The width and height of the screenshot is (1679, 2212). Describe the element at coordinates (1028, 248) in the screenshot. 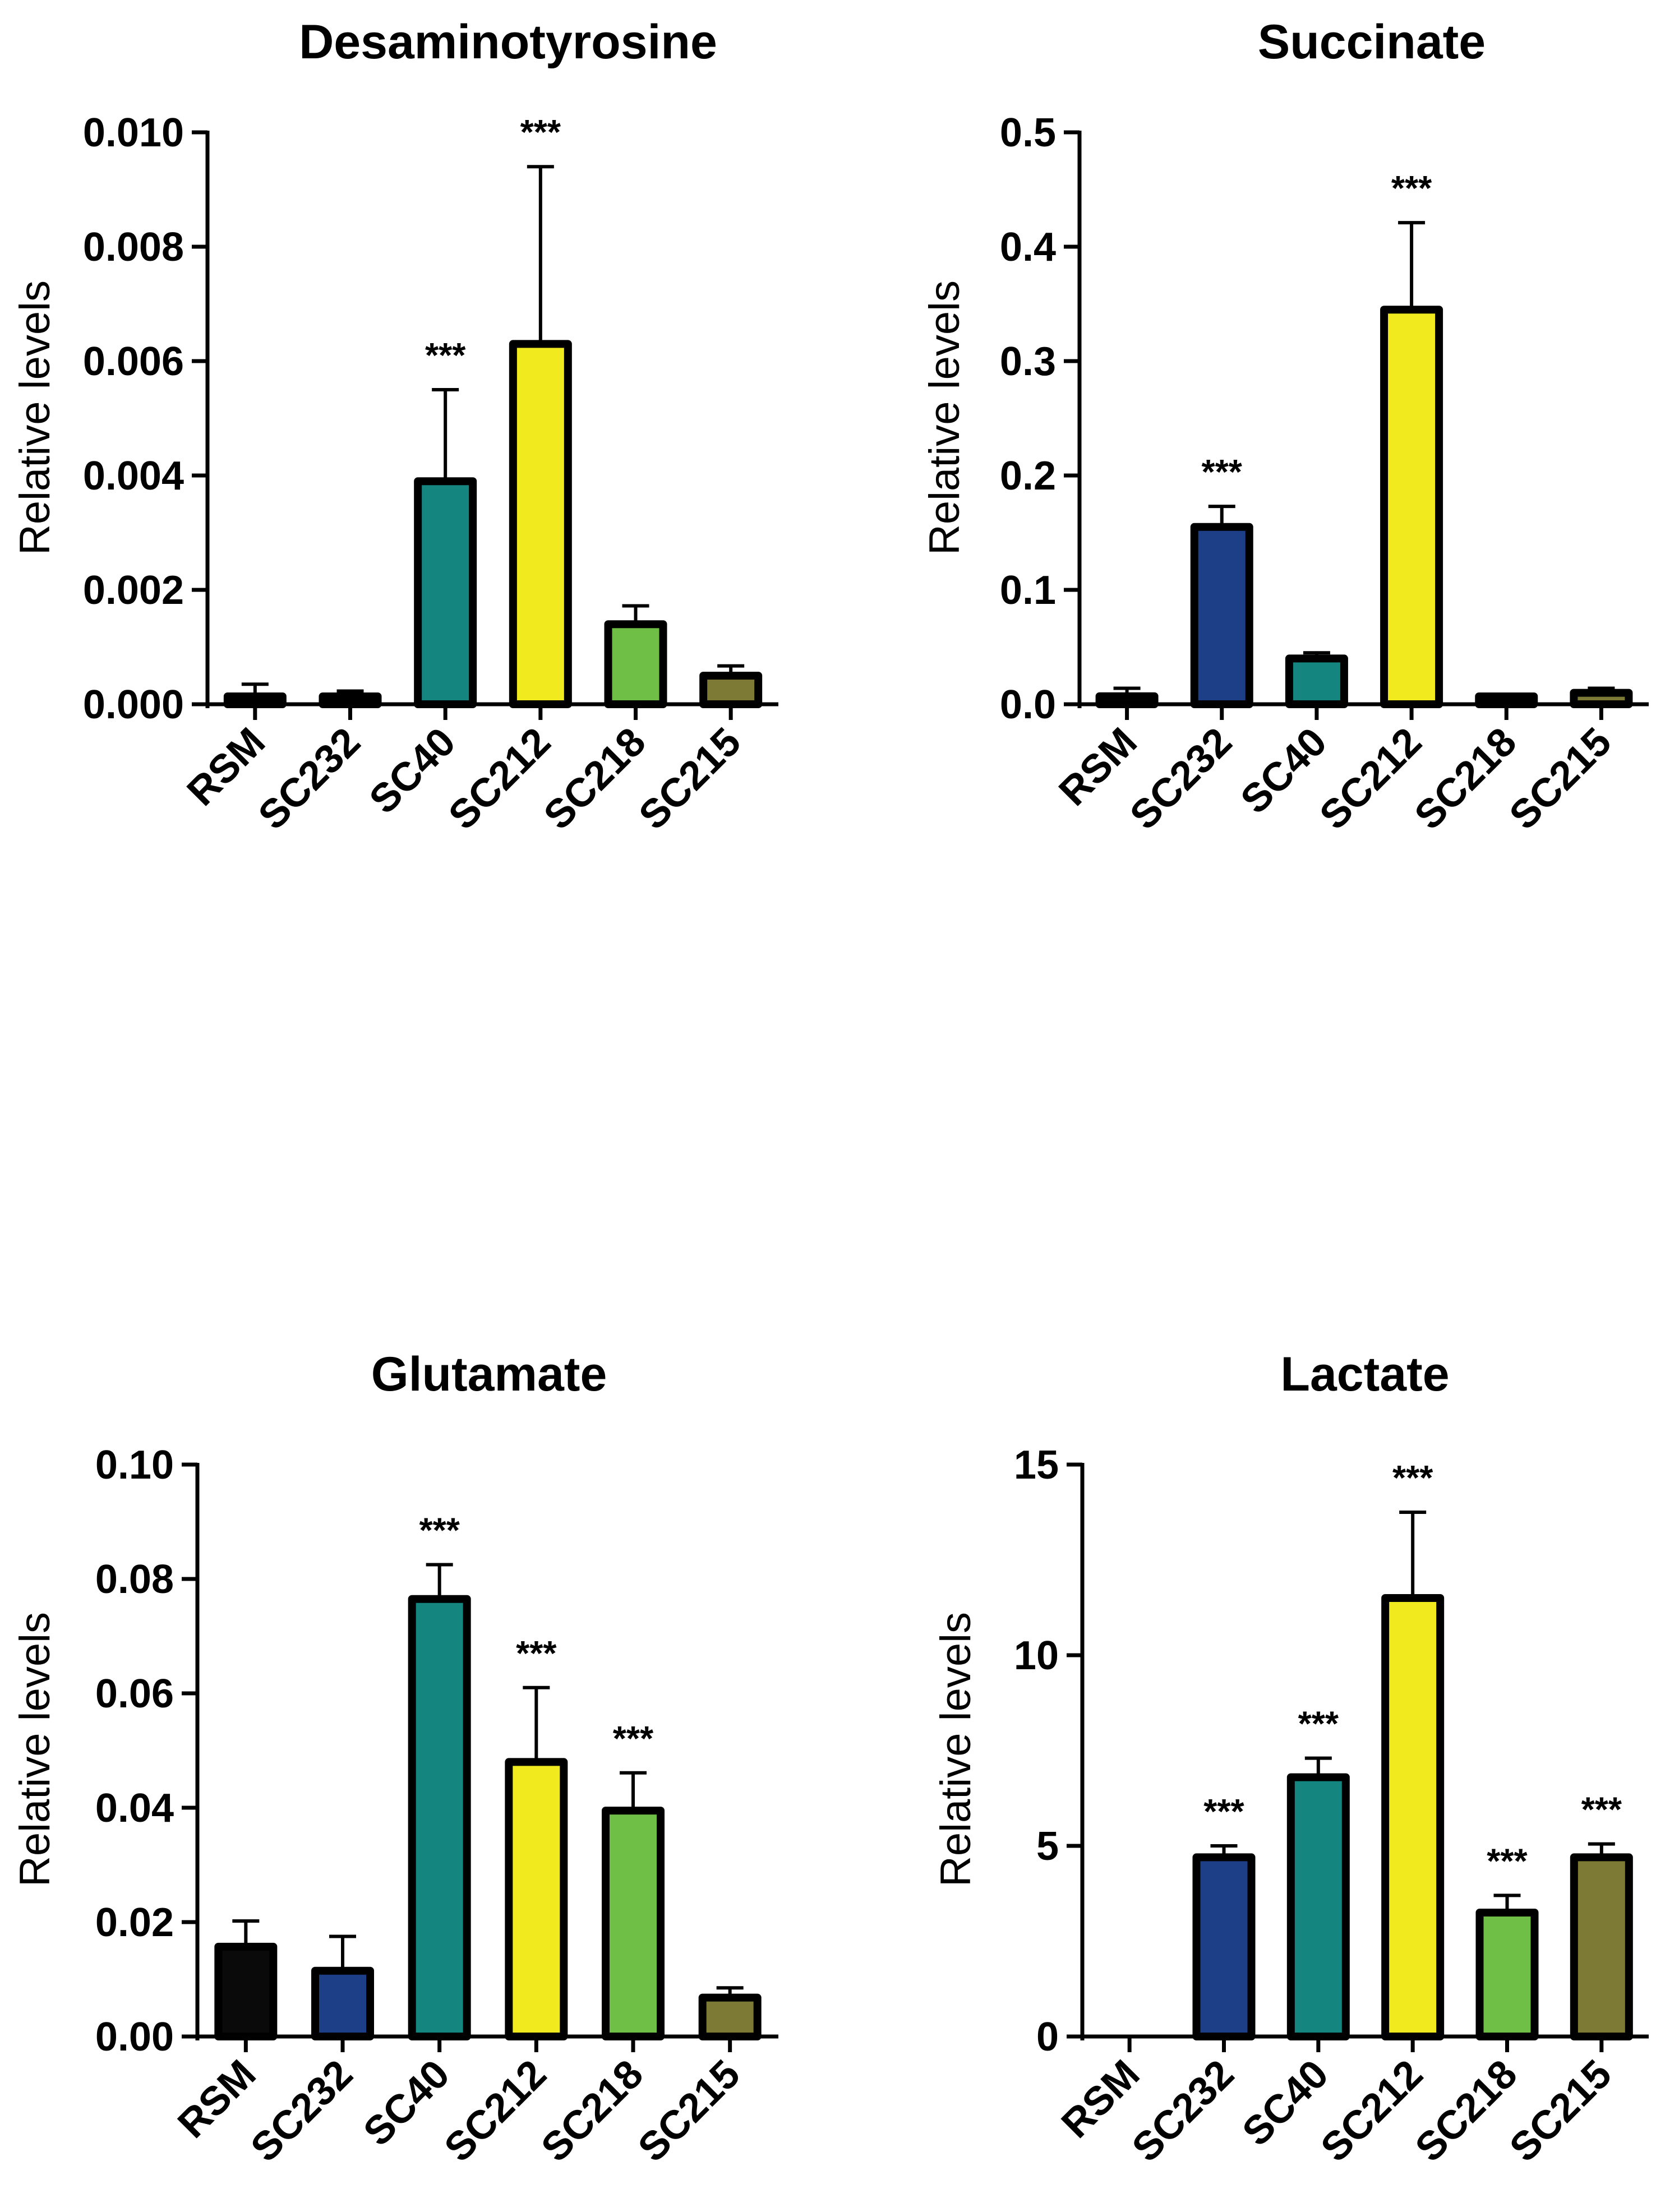

I see `y-tick-label: 0.4` at that location.